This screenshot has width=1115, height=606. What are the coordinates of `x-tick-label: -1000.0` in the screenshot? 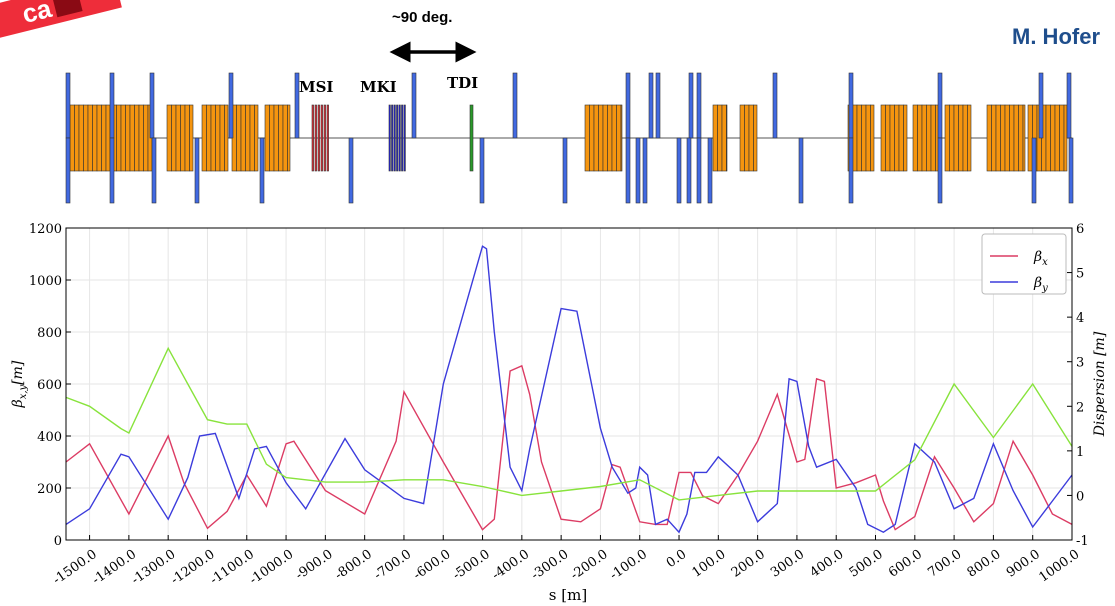 It's located at (271, 567).